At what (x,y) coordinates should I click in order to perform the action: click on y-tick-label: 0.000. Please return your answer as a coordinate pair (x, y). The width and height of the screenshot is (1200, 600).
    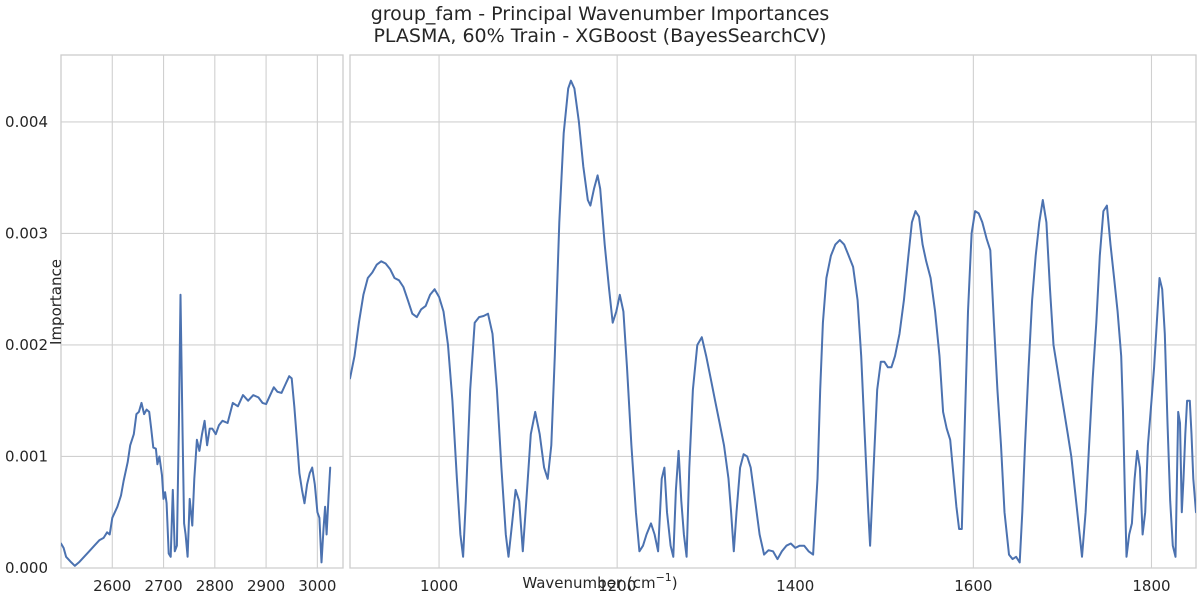
    Looking at the image, I should click on (26, 568).